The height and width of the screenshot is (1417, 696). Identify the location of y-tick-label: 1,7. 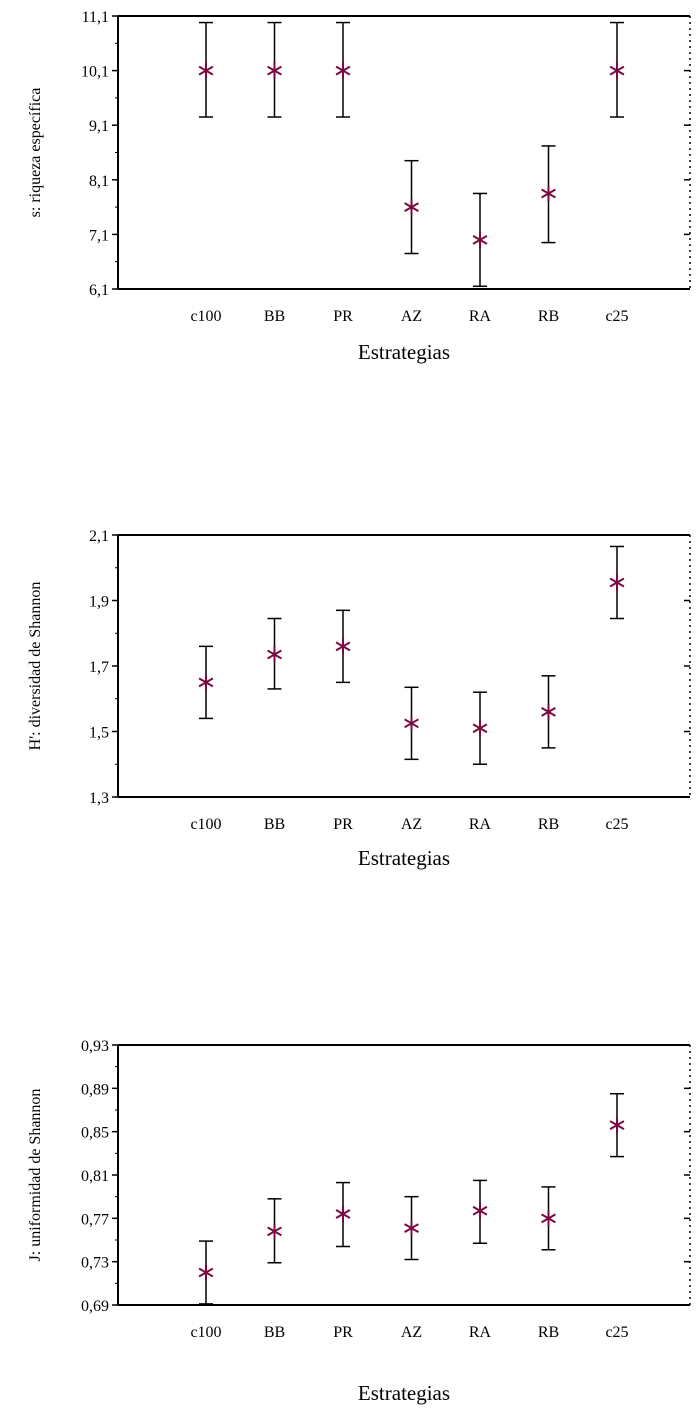
(99, 667).